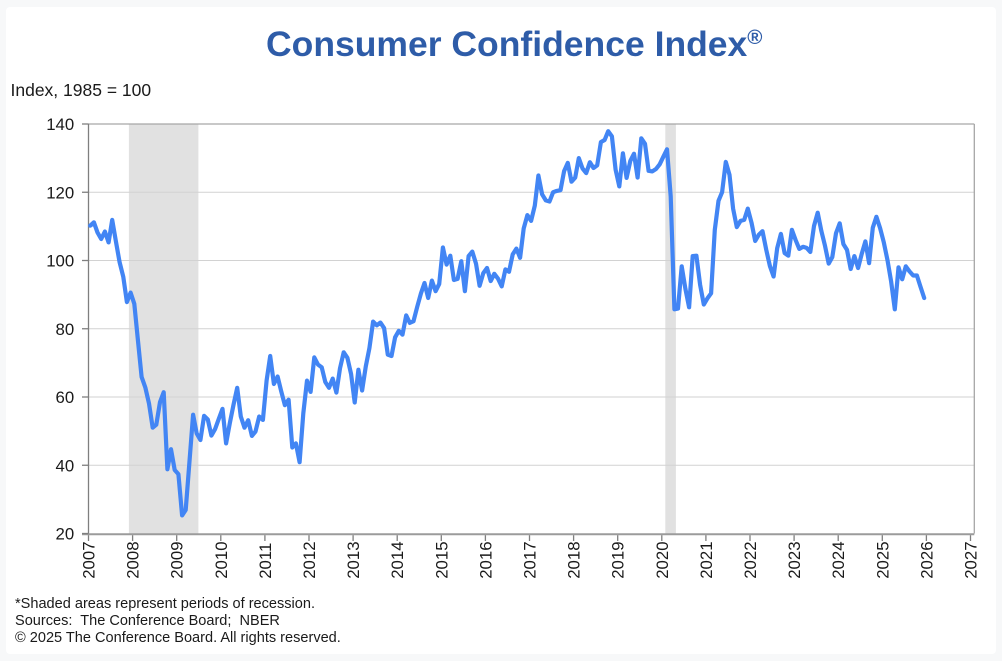  I want to click on svg-text: 2020, so click(662, 559).